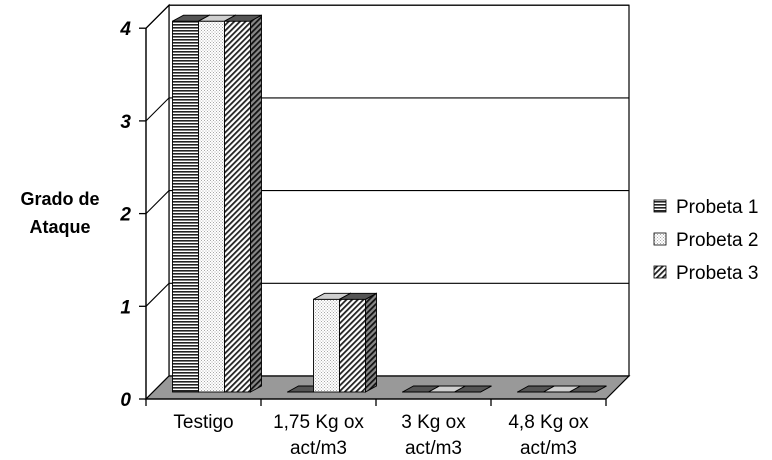 This screenshot has width=772, height=460. Describe the element at coordinates (548, 422) in the screenshot. I see `x-tick-label: 4,8 Kg ox` at that location.